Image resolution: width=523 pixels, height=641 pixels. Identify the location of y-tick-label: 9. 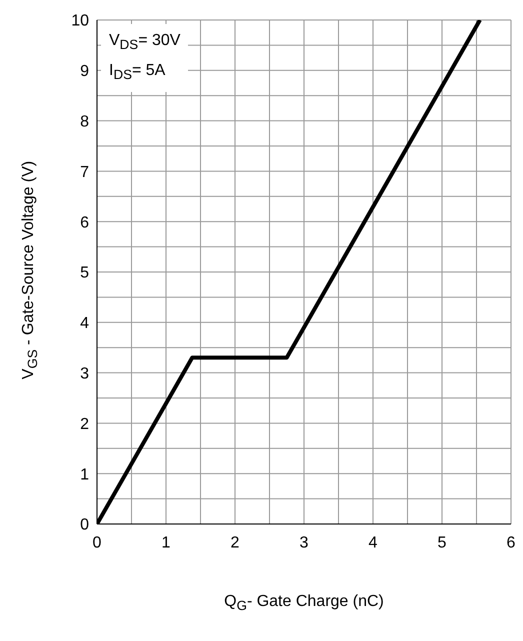
(85, 71).